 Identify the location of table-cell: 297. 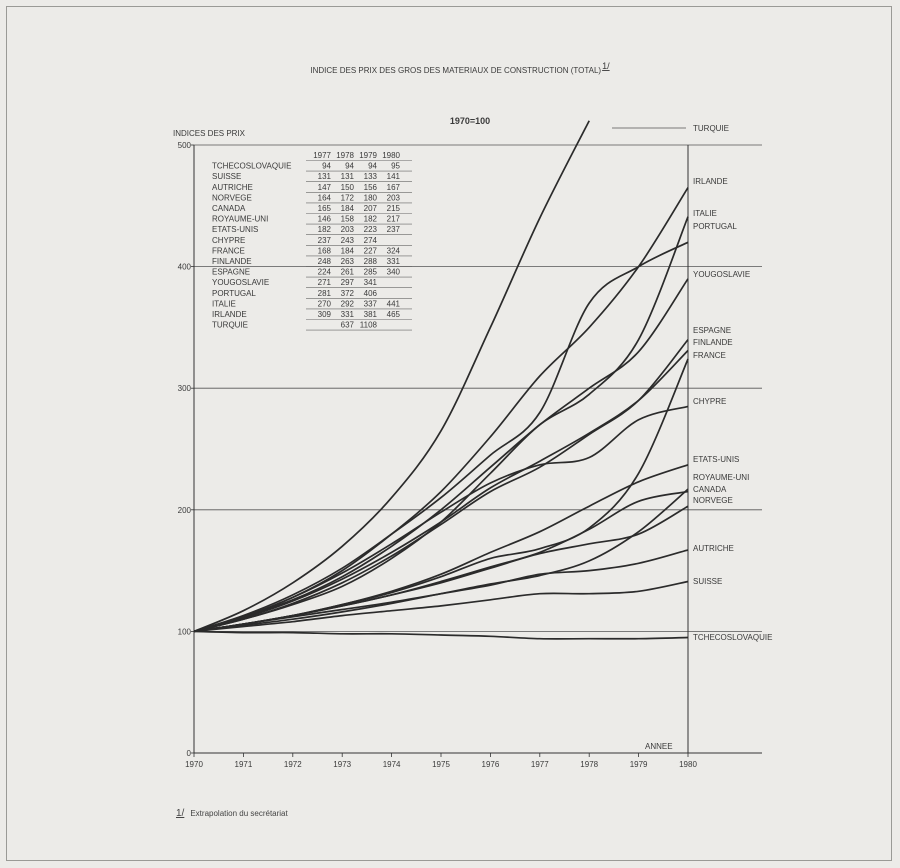
(348, 282).